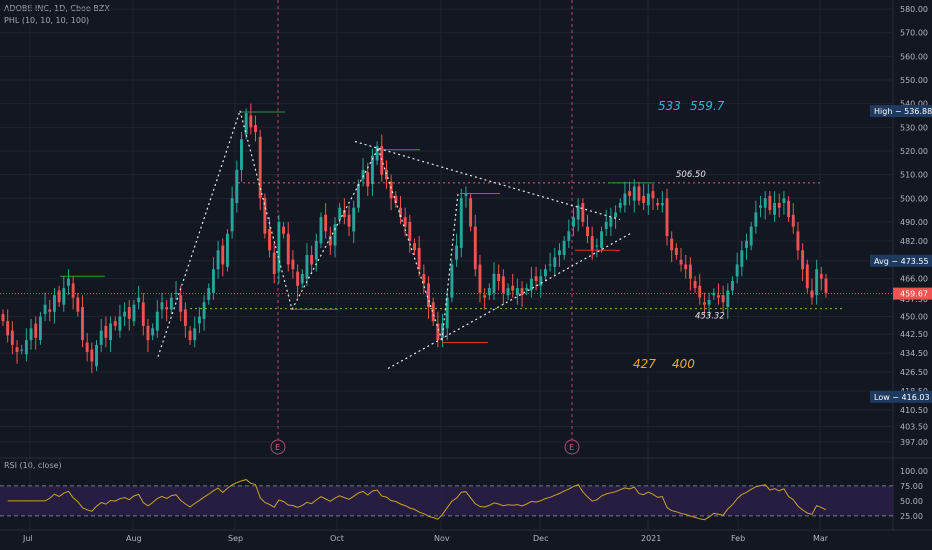 This screenshot has height=550, width=932. Describe the element at coordinates (487, 180) in the screenshot. I see `trendline-upper` at that location.